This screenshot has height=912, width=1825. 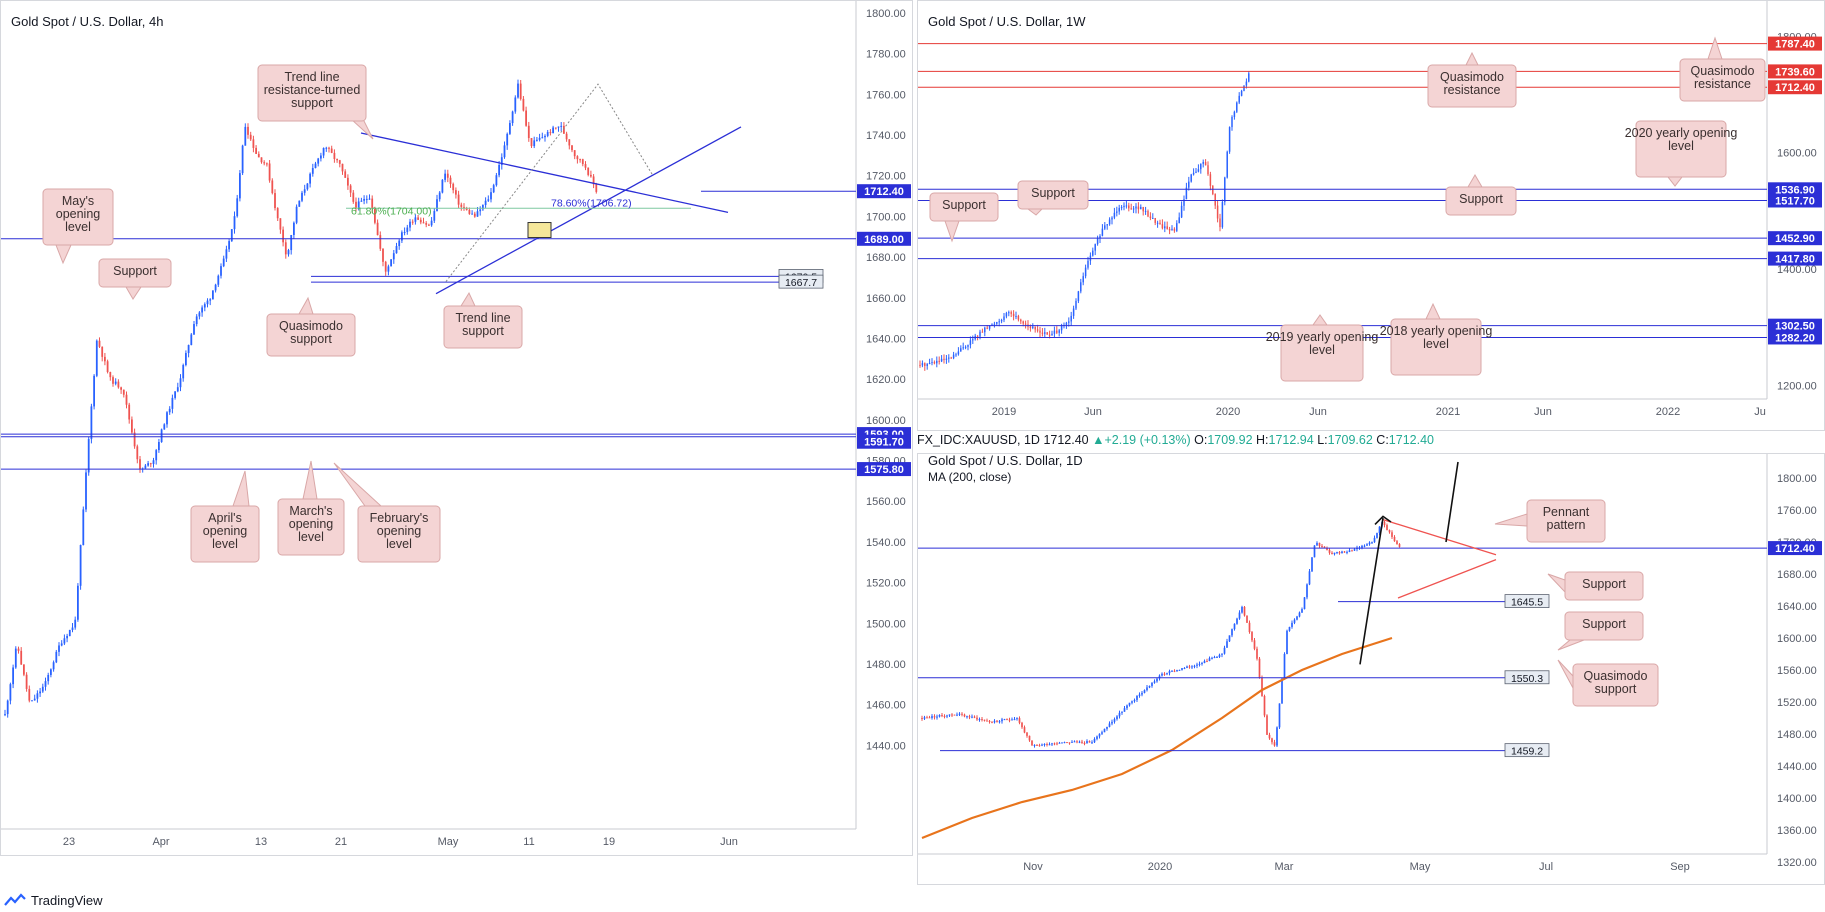 What do you see at coordinates (1472, 83) in the screenshot?
I see `callout-text: Quasimodo resistance` at bounding box center [1472, 83].